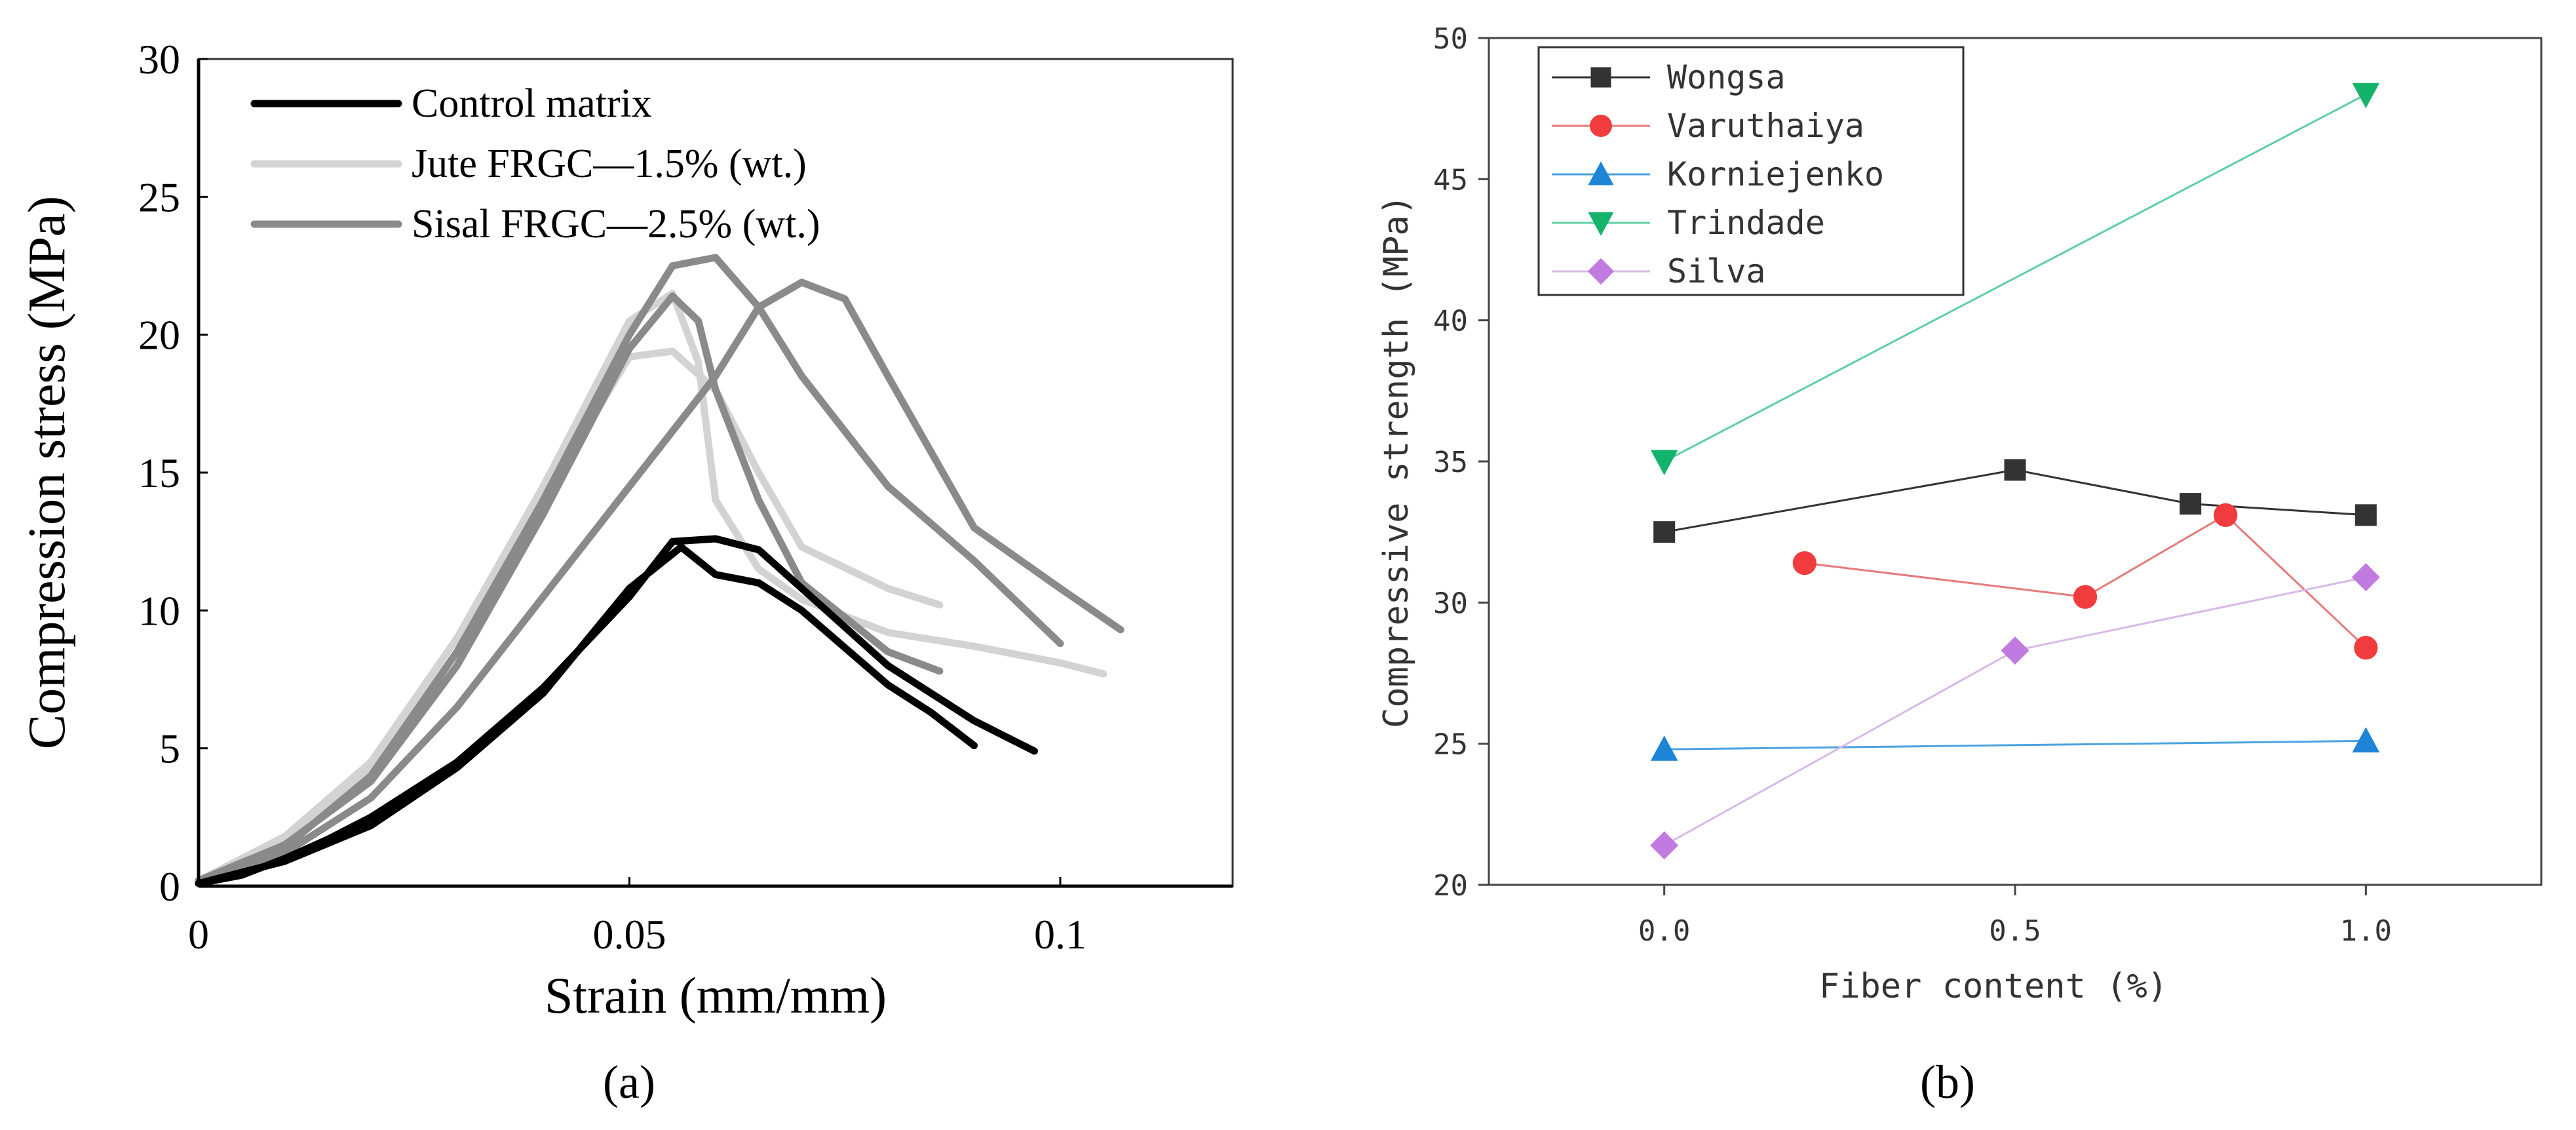 This screenshot has width=2576, height=1130. Describe the element at coordinates (1450, 462) in the screenshot. I see `panel-b-y-tick-label: 35` at that location.